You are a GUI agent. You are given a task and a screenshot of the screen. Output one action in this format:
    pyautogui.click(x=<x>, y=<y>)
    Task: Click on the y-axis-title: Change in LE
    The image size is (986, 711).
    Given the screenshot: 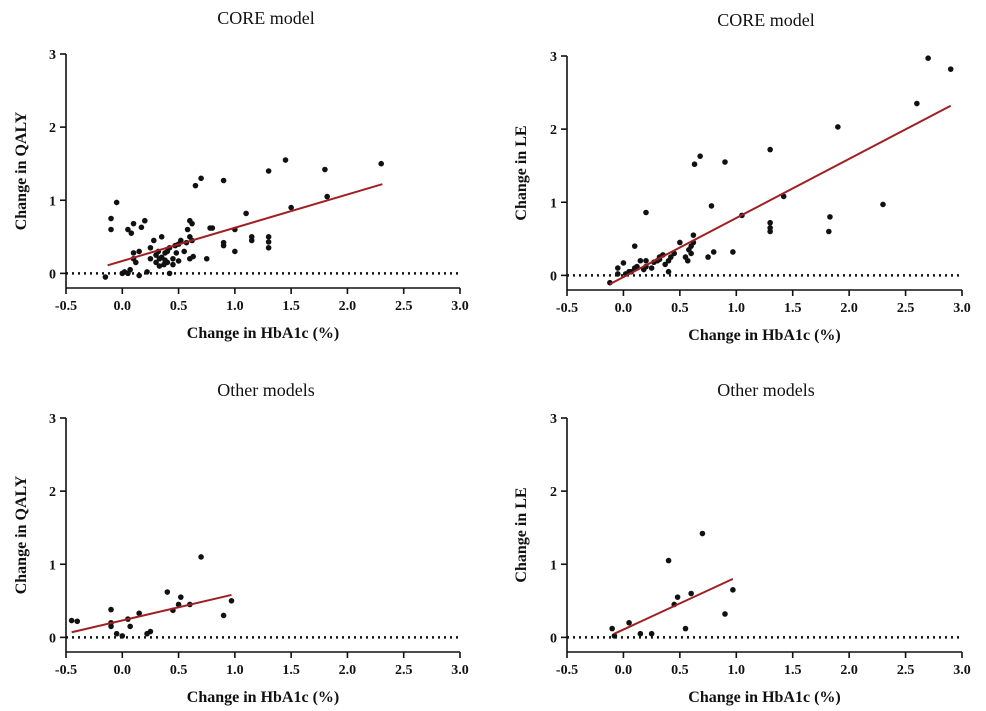 What is the action you would take?
    pyautogui.click(x=521, y=534)
    